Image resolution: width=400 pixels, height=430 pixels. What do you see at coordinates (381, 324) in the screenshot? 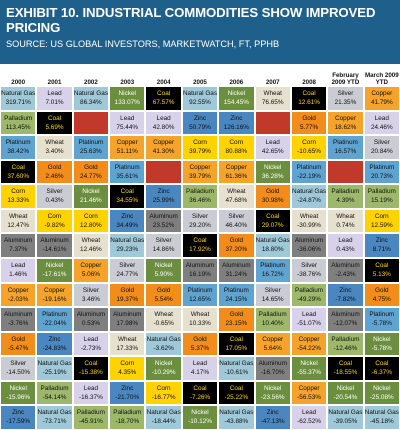
I see `commodity-return: -5.78%` at bounding box center [381, 324].